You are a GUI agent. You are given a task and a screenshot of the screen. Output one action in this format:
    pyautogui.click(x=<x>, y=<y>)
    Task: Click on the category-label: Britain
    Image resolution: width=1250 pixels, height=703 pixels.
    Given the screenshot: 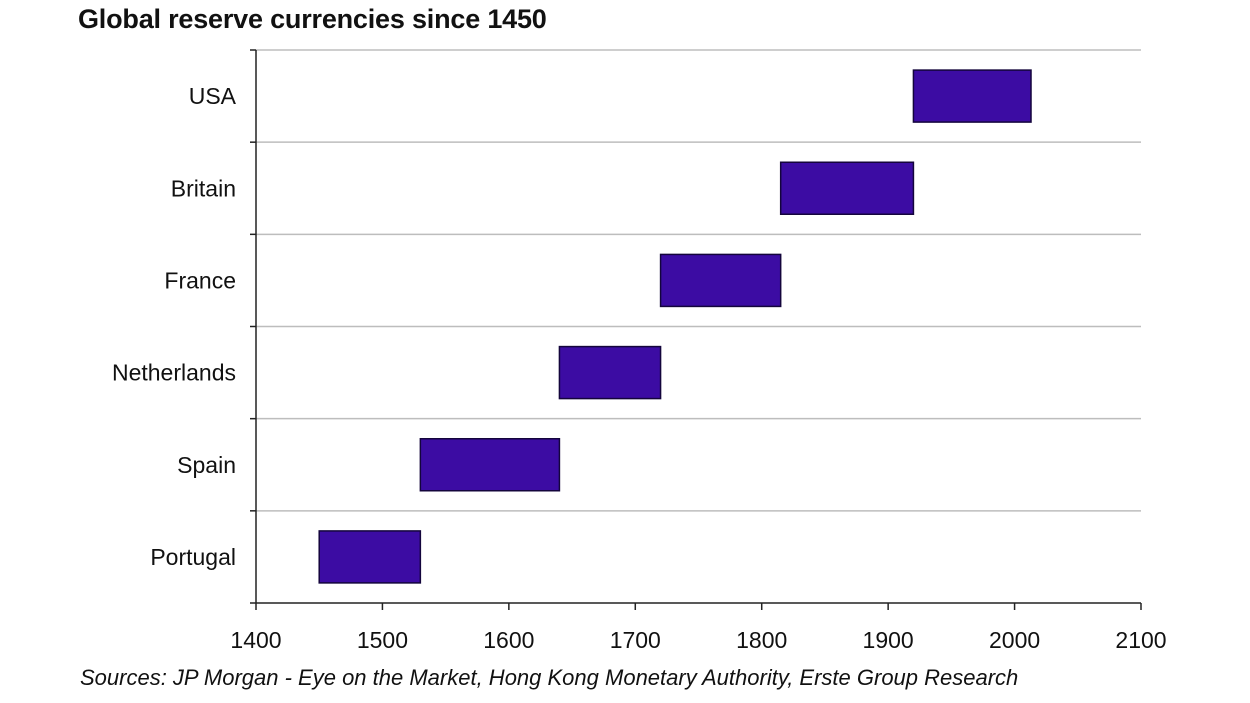 What is the action you would take?
    pyautogui.click(x=203, y=188)
    